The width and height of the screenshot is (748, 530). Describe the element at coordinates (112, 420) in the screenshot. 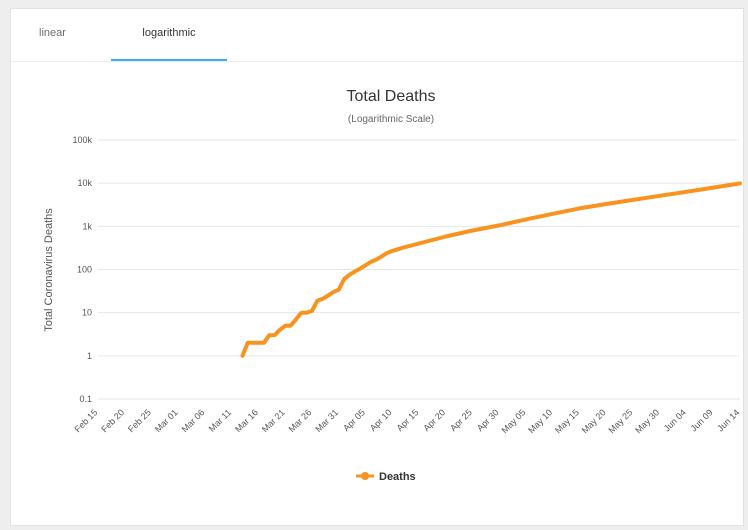

I see `x-tick-label: Feb 20` at that location.